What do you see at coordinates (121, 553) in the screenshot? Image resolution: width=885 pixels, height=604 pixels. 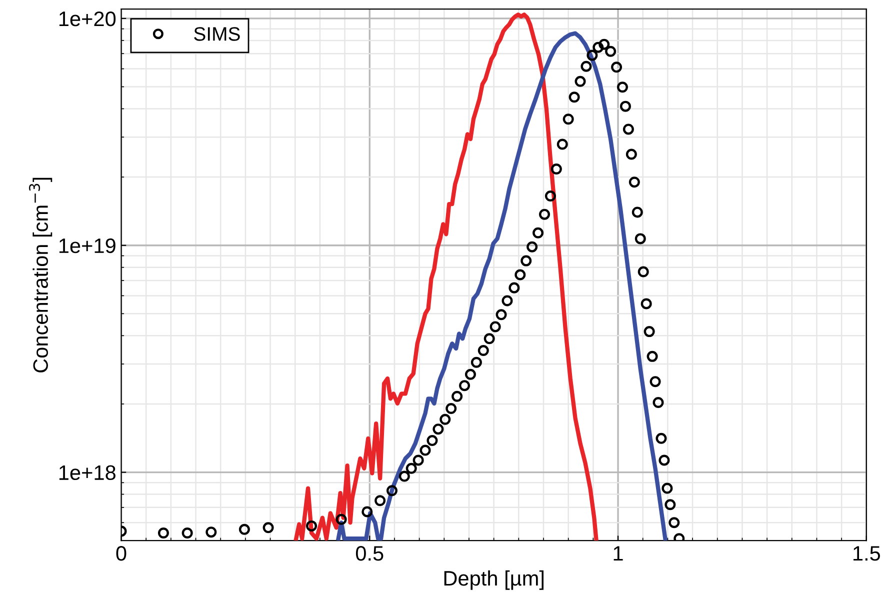 I see `x-tick-label: 0` at bounding box center [121, 553].